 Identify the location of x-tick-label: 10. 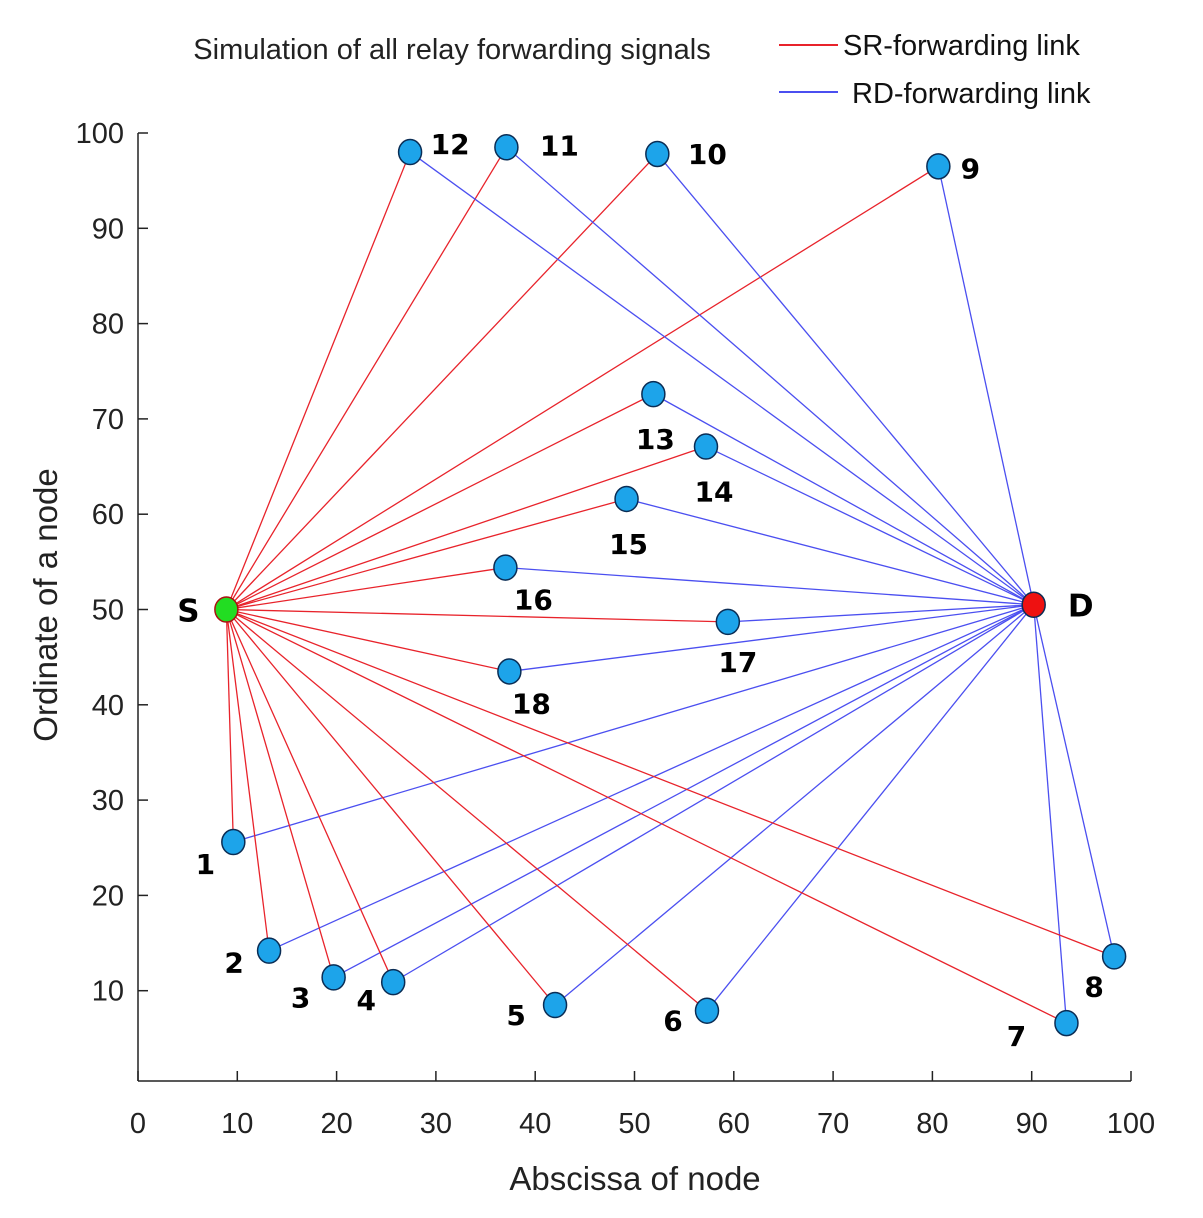
(237, 1124).